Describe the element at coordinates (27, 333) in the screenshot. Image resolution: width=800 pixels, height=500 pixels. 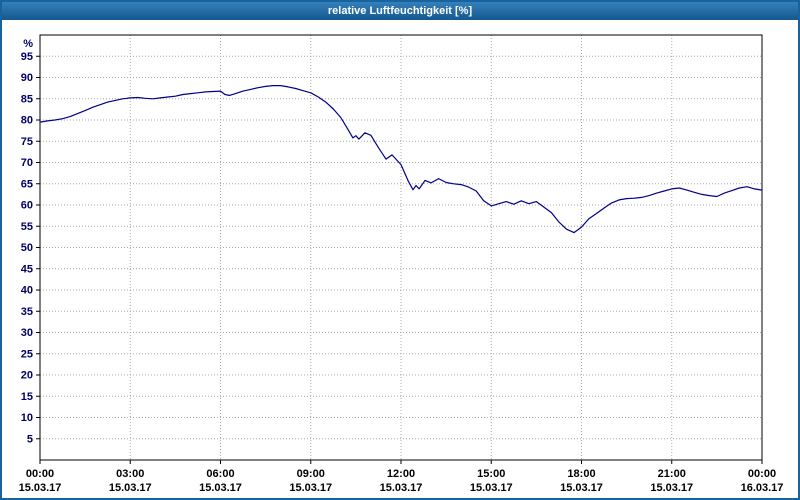
I see `y-tick-label: 30` at that location.